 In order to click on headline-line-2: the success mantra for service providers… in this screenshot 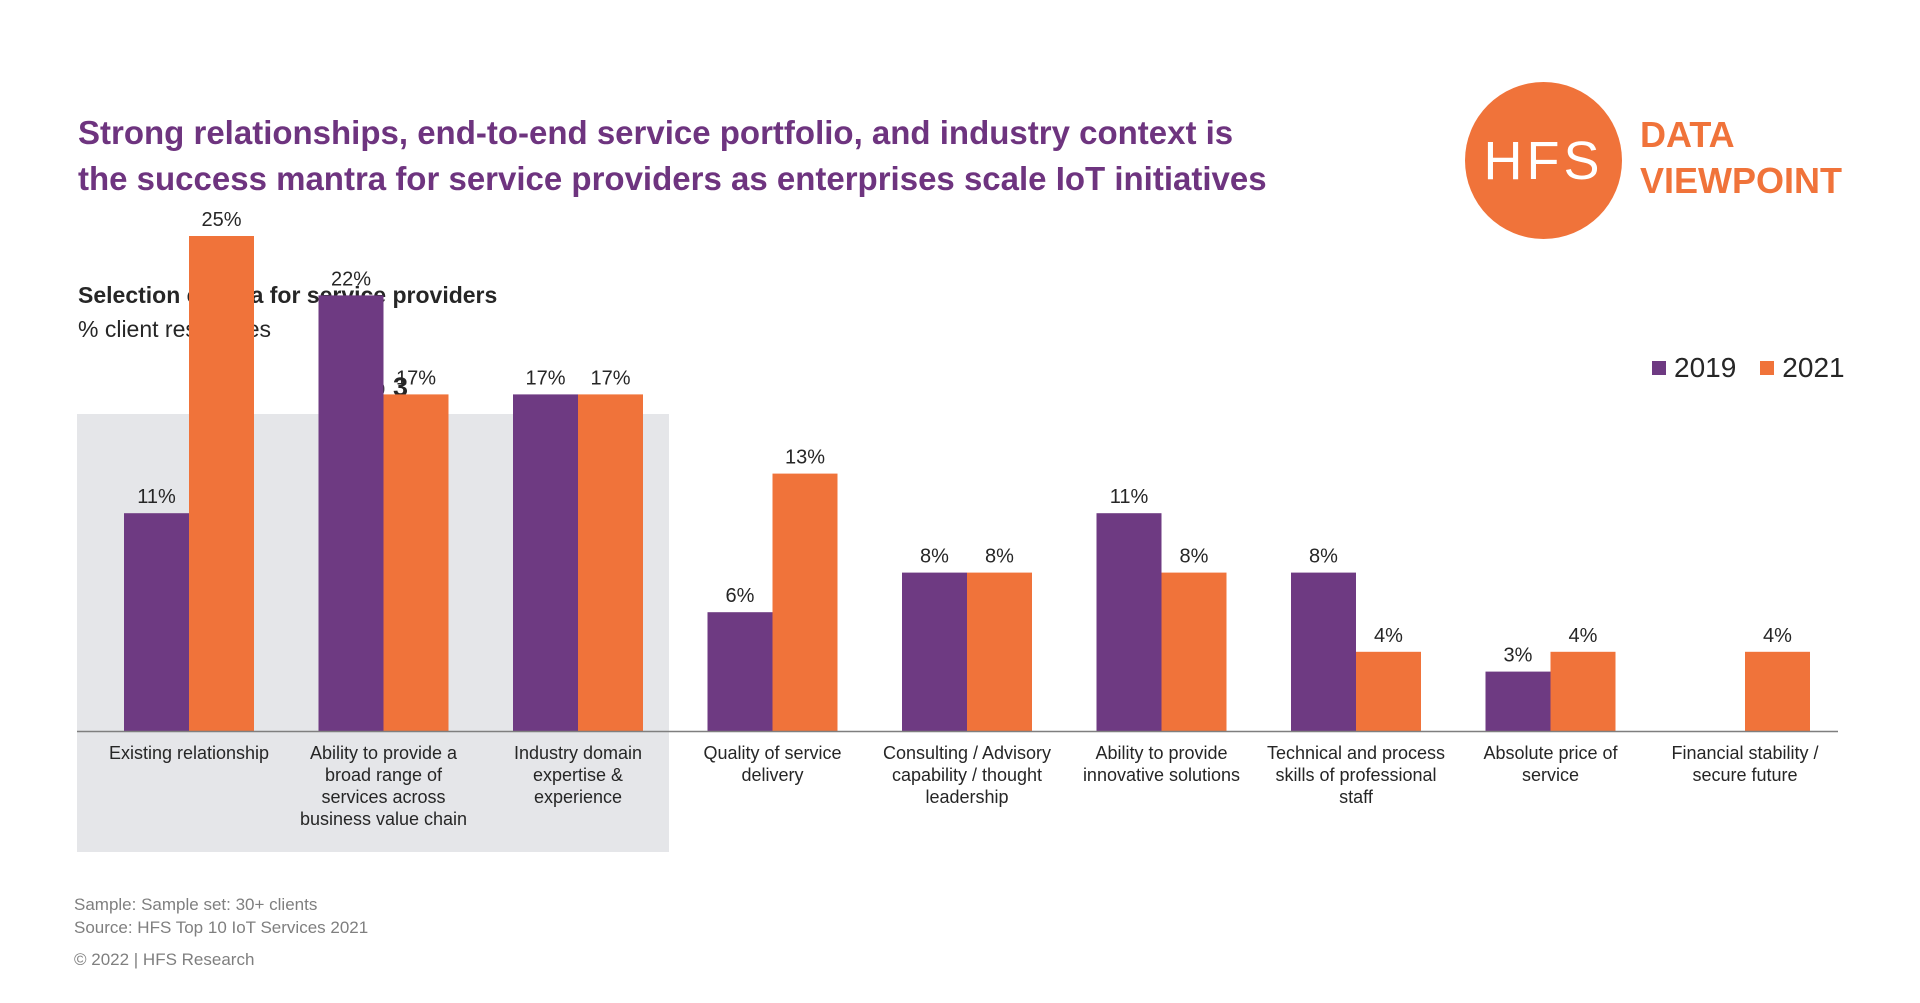, I will do `click(672, 178)`.